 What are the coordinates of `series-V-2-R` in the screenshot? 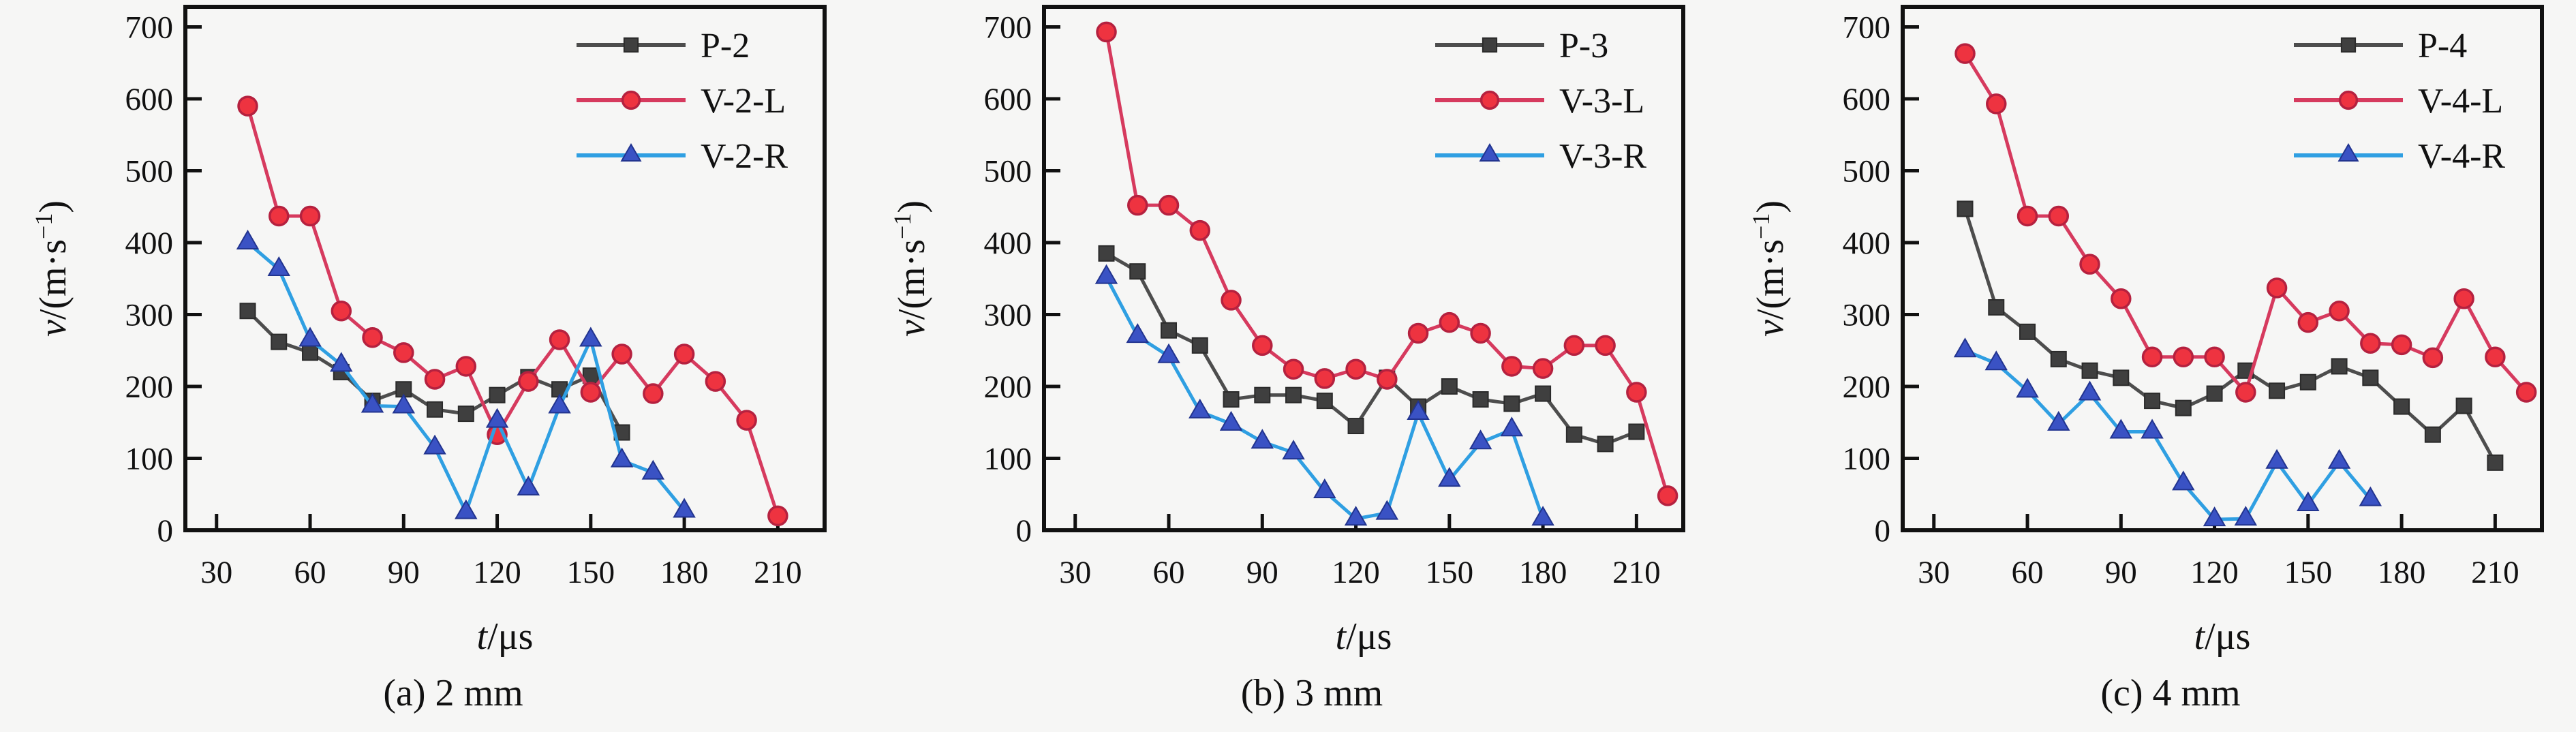 It's located at (466, 374).